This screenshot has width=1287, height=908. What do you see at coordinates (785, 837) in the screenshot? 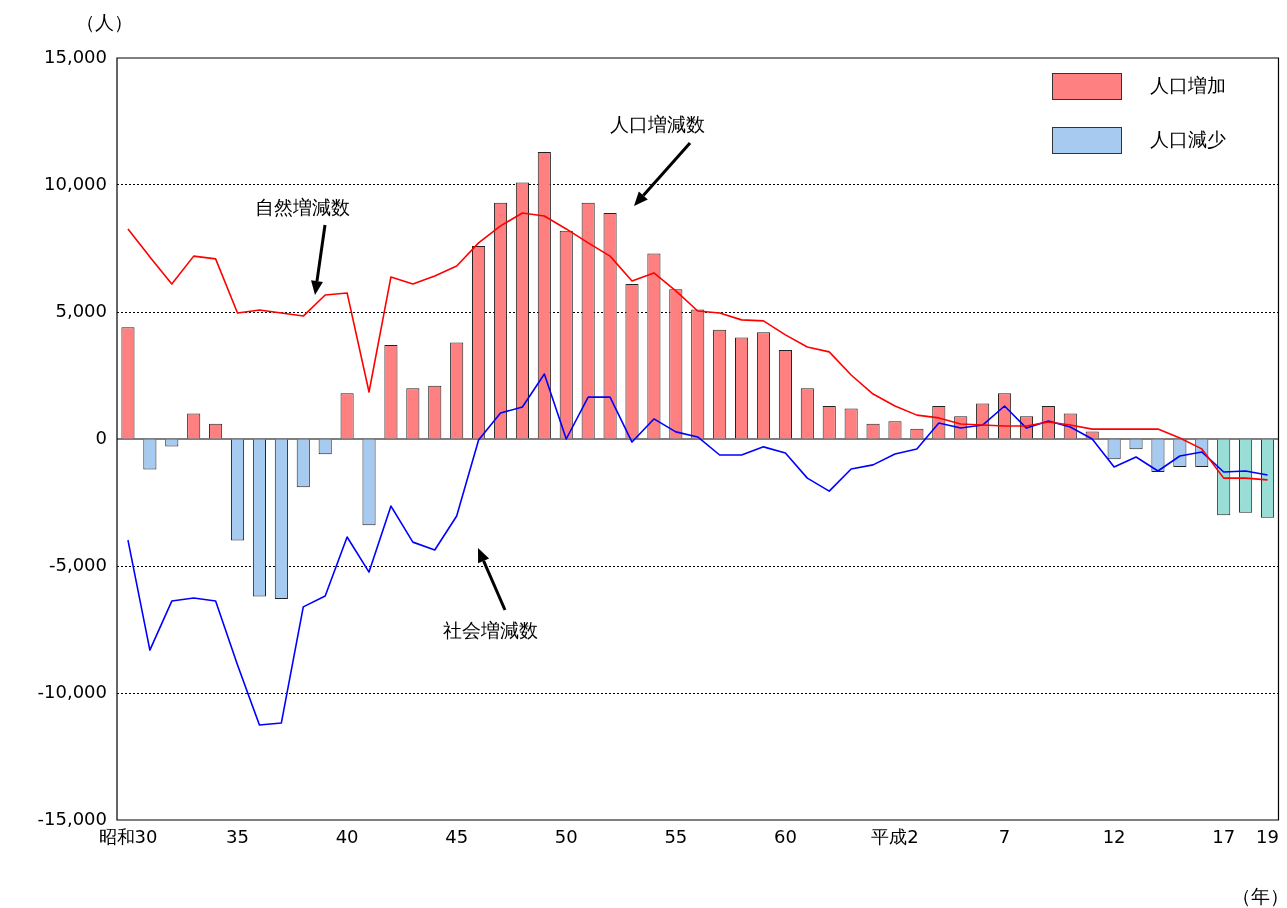
I see `x-tick-label: 60` at bounding box center [785, 837].